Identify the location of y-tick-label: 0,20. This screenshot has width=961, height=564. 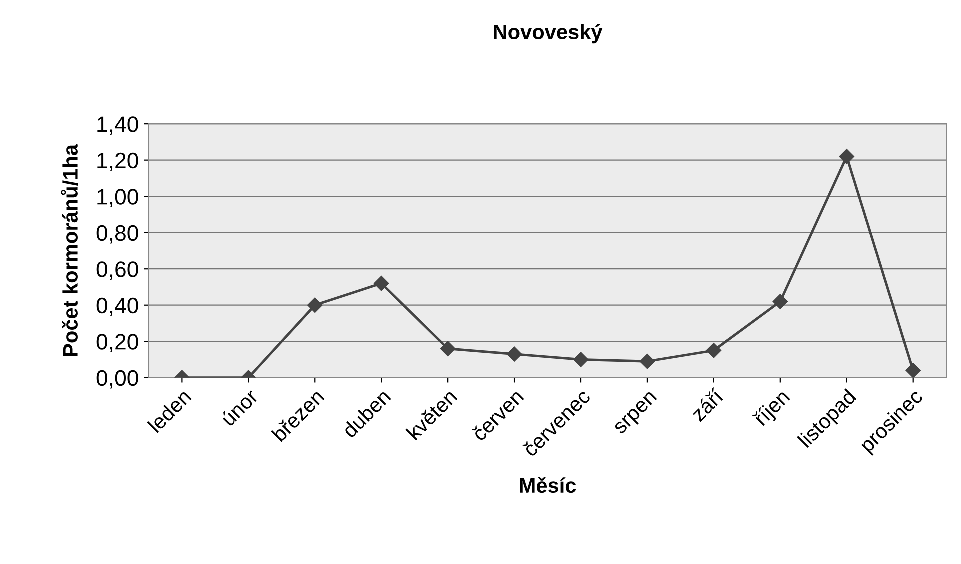
(117, 343).